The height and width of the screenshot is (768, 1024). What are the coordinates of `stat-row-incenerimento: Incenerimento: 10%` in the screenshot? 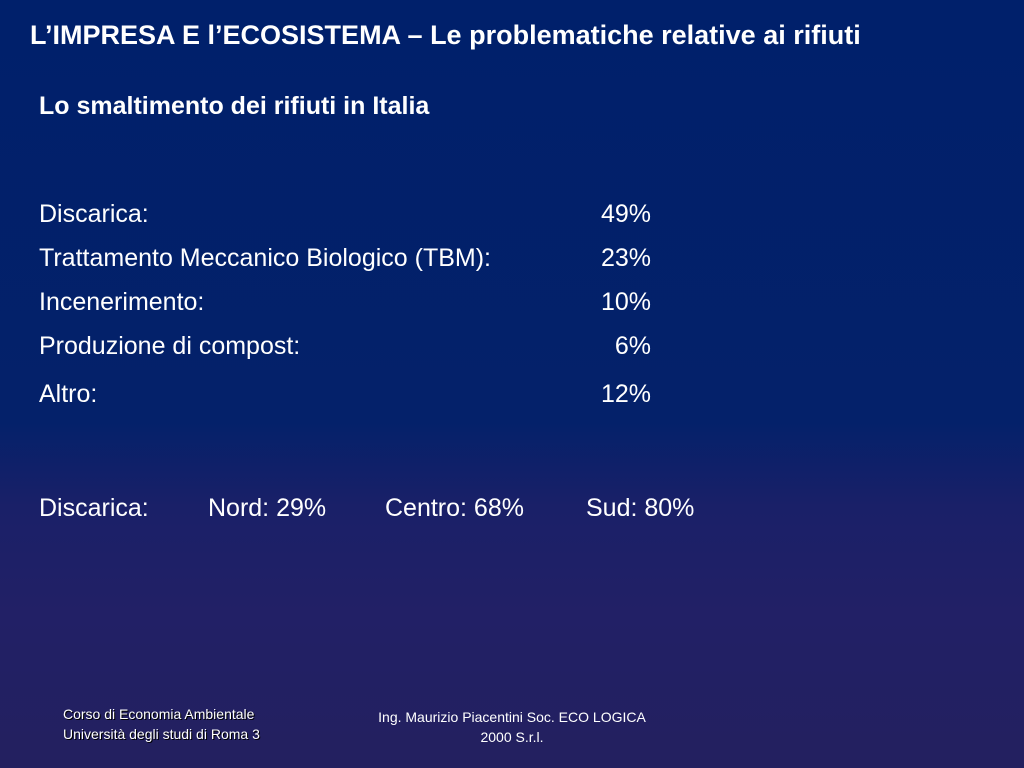 It's located at (345, 306).